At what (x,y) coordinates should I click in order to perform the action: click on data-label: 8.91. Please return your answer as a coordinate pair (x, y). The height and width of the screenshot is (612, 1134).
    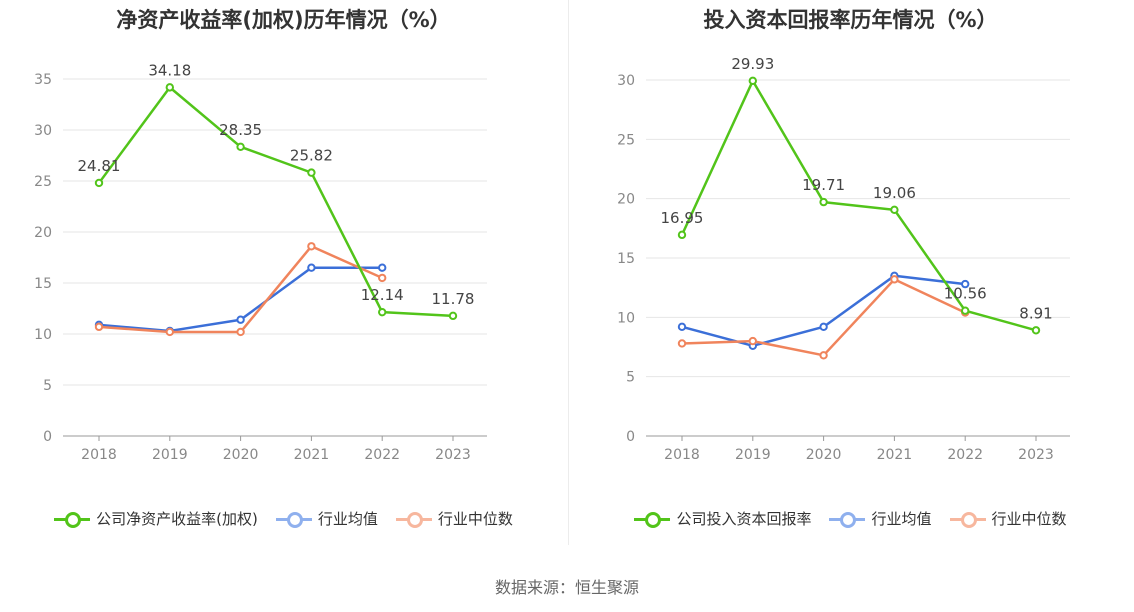
    Looking at the image, I should click on (1035, 313).